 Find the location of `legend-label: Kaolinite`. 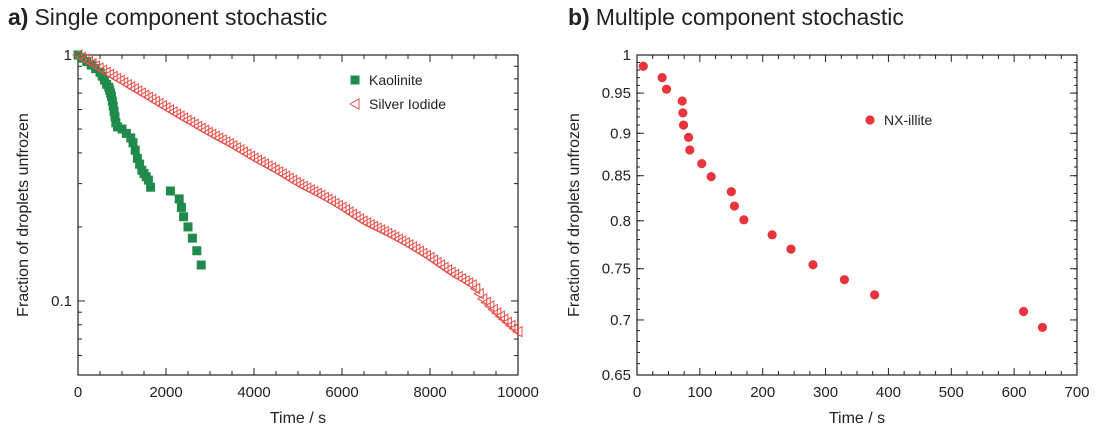

legend-label: Kaolinite is located at coordinates (396, 80).